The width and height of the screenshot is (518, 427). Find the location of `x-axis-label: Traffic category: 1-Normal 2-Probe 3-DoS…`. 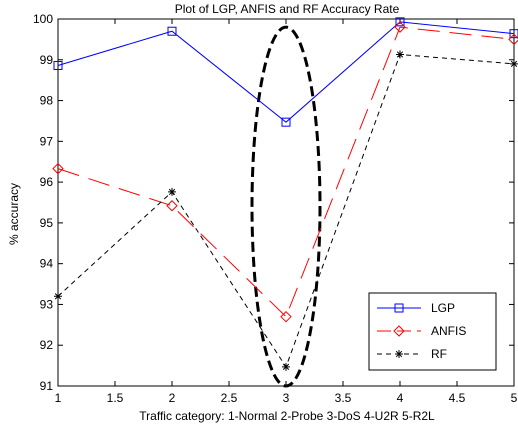

x-axis-label: Traffic category: 1-Normal 2-Probe 3-DoS… is located at coordinates (287, 416).